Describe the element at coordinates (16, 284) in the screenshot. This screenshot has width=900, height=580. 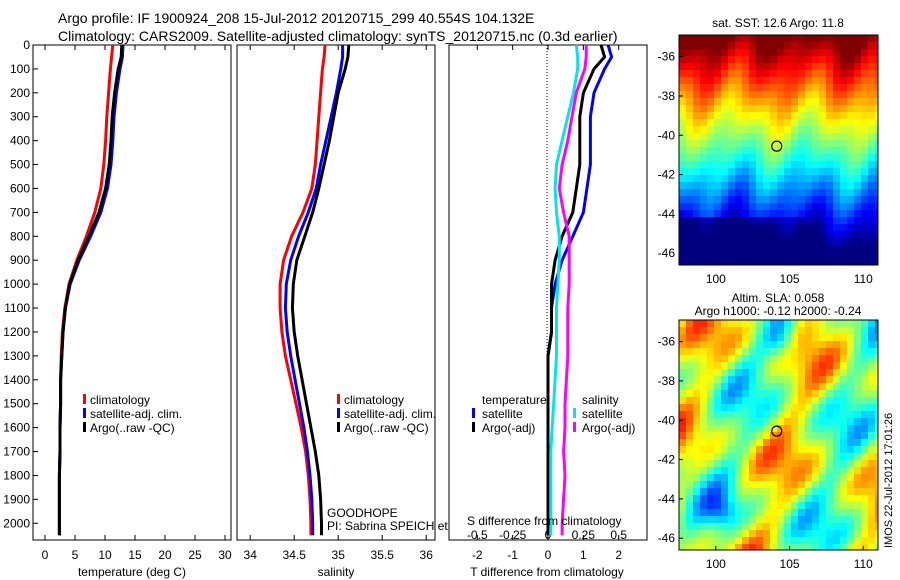
I see `y-tick-label: 1000` at that location.